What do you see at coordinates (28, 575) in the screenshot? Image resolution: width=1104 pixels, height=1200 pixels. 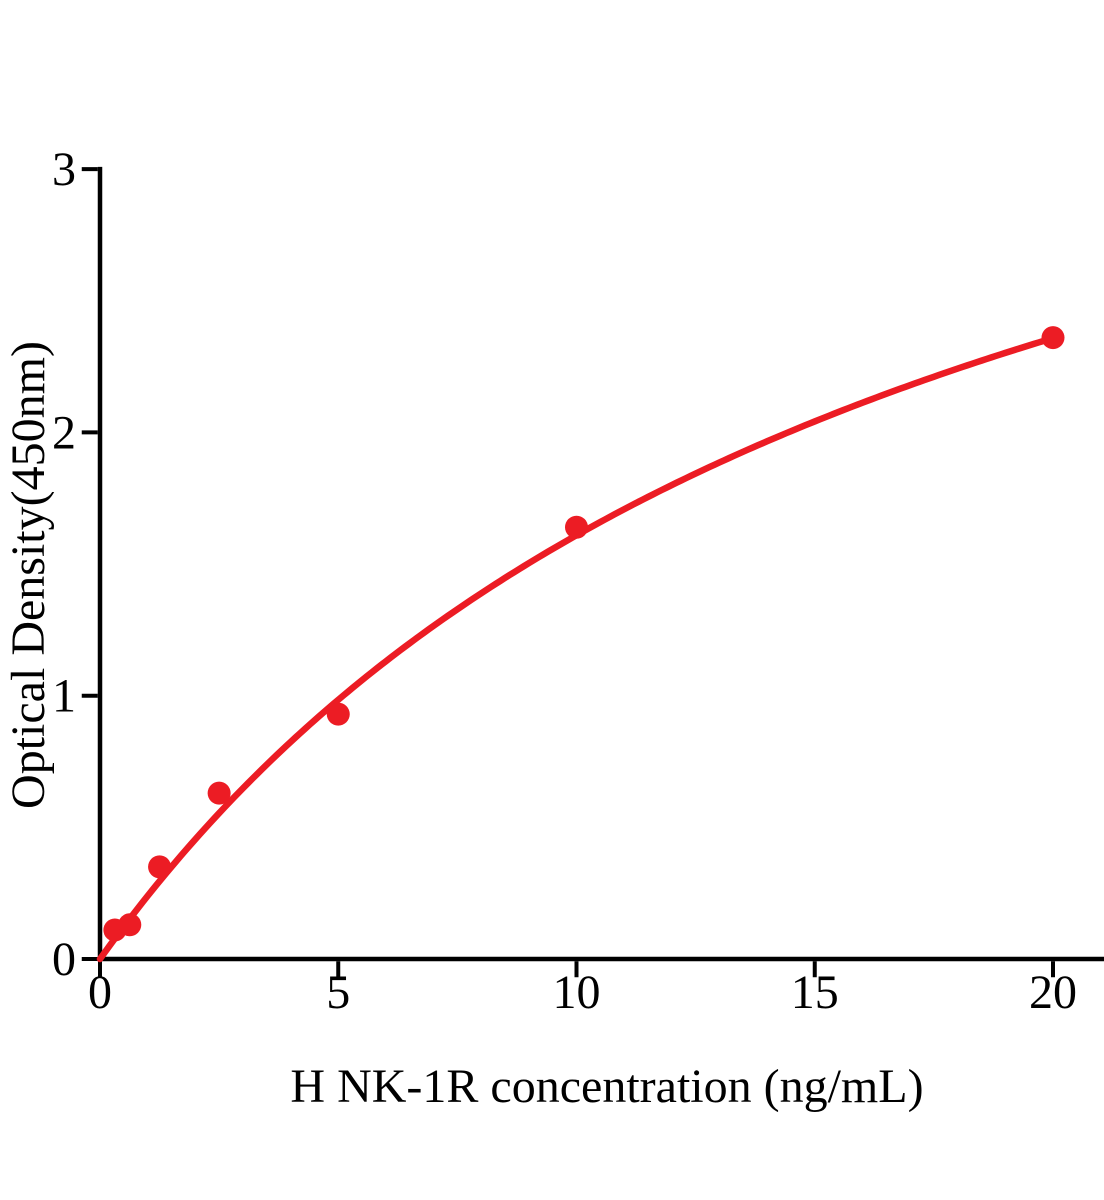 I see `y-axis-title: Optical Density(450nm)` at bounding box center [28, 575].